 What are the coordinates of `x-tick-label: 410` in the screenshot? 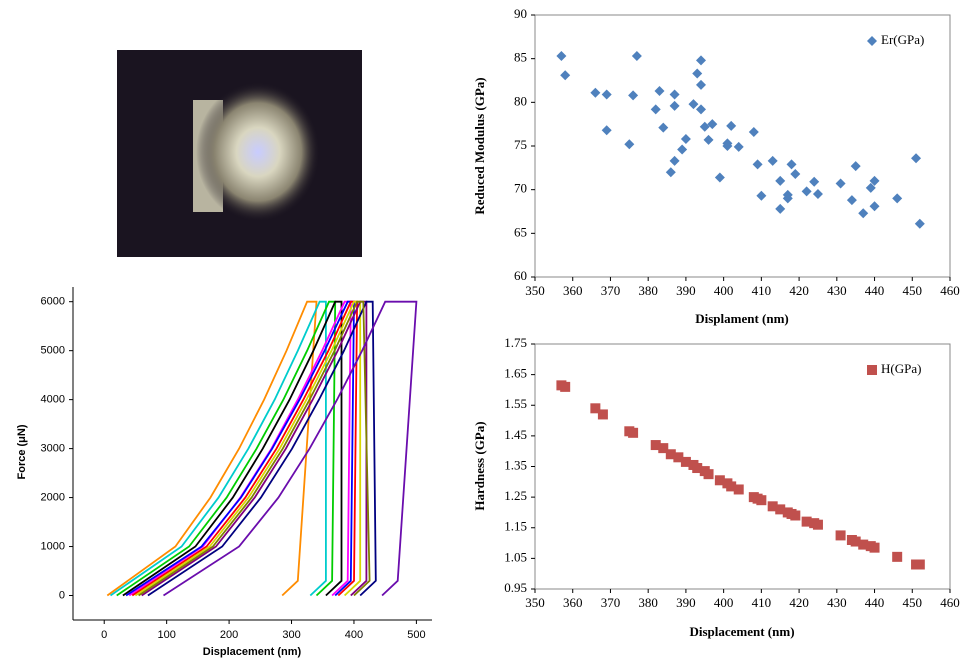 It's located at (762, 290).